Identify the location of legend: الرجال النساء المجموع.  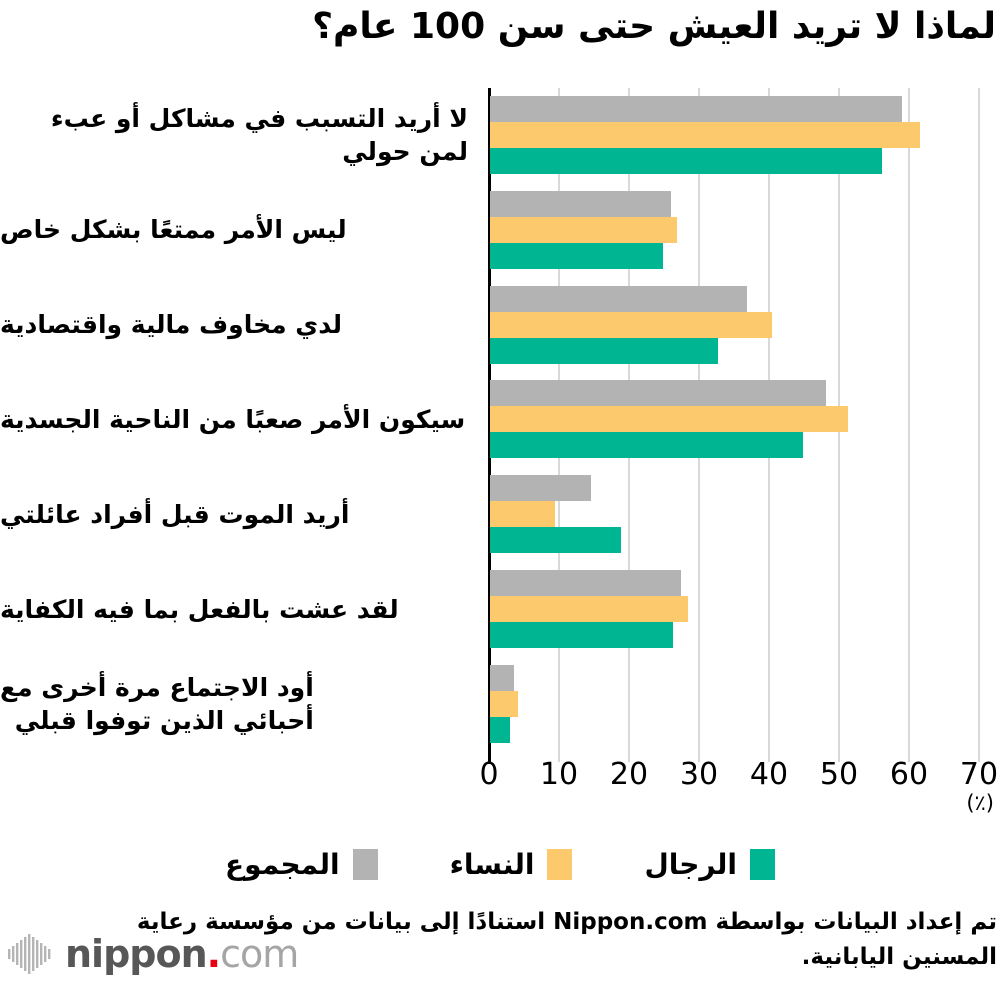
(500, 864).